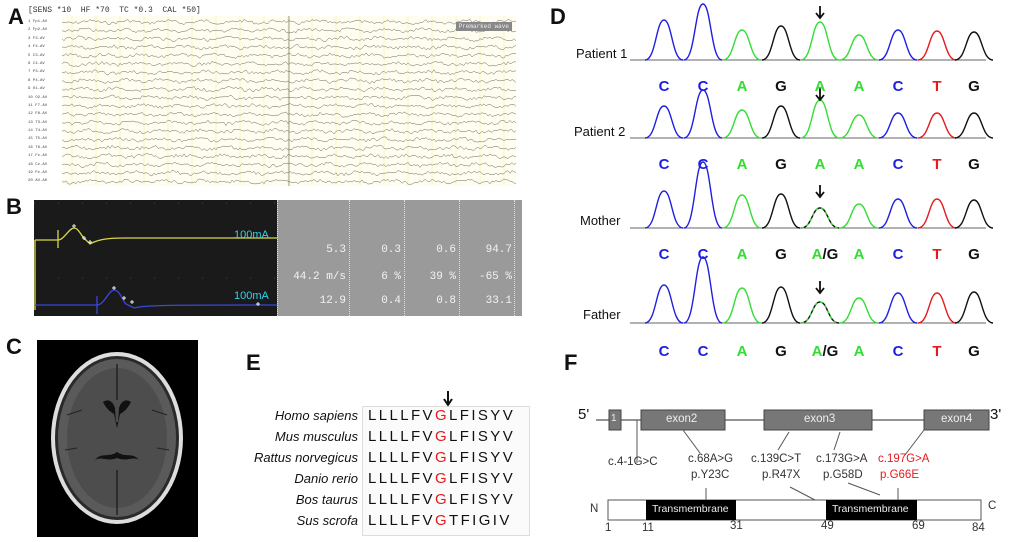 The width and height of the screenshot is (1024, 542). What do you see at coordinates (904, 459) in the screenshot?
I see `highlighted-variant-c: c.197G>A` at bounding box center [904, 459].